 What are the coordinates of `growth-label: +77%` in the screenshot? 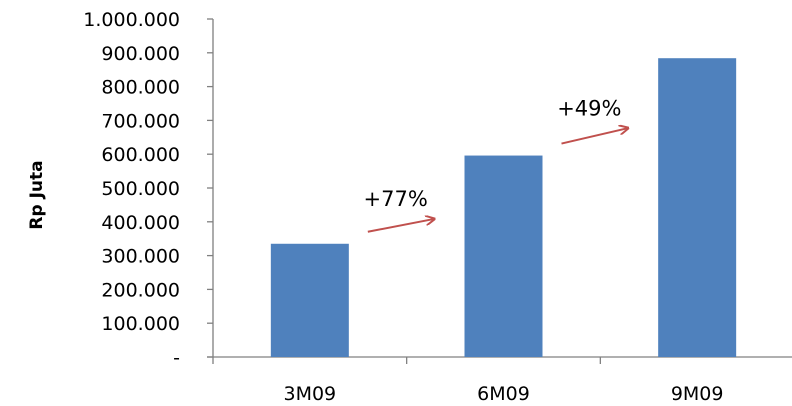 It's located at (396, 199).